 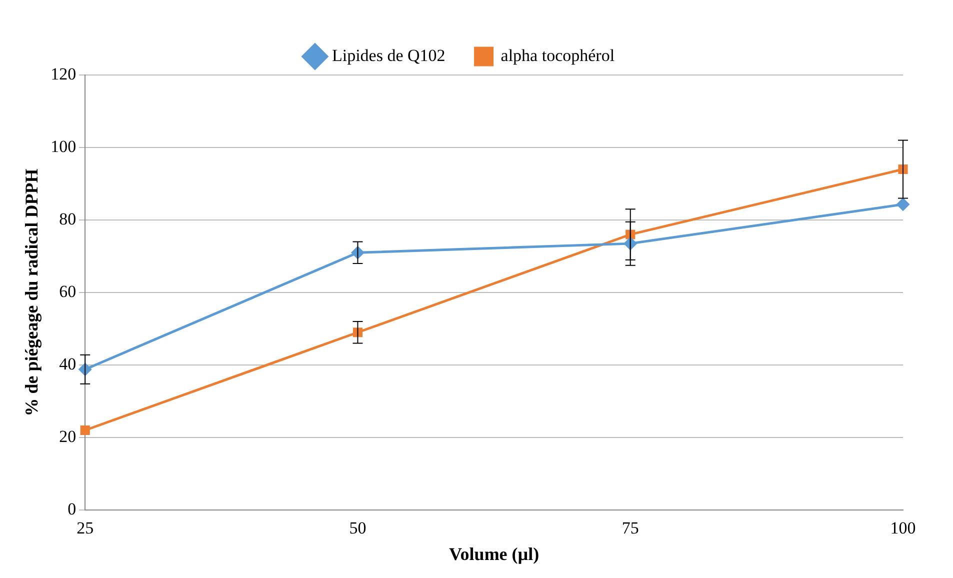 I want to click on y-tick-label: 100, so click(x=63, y=146).